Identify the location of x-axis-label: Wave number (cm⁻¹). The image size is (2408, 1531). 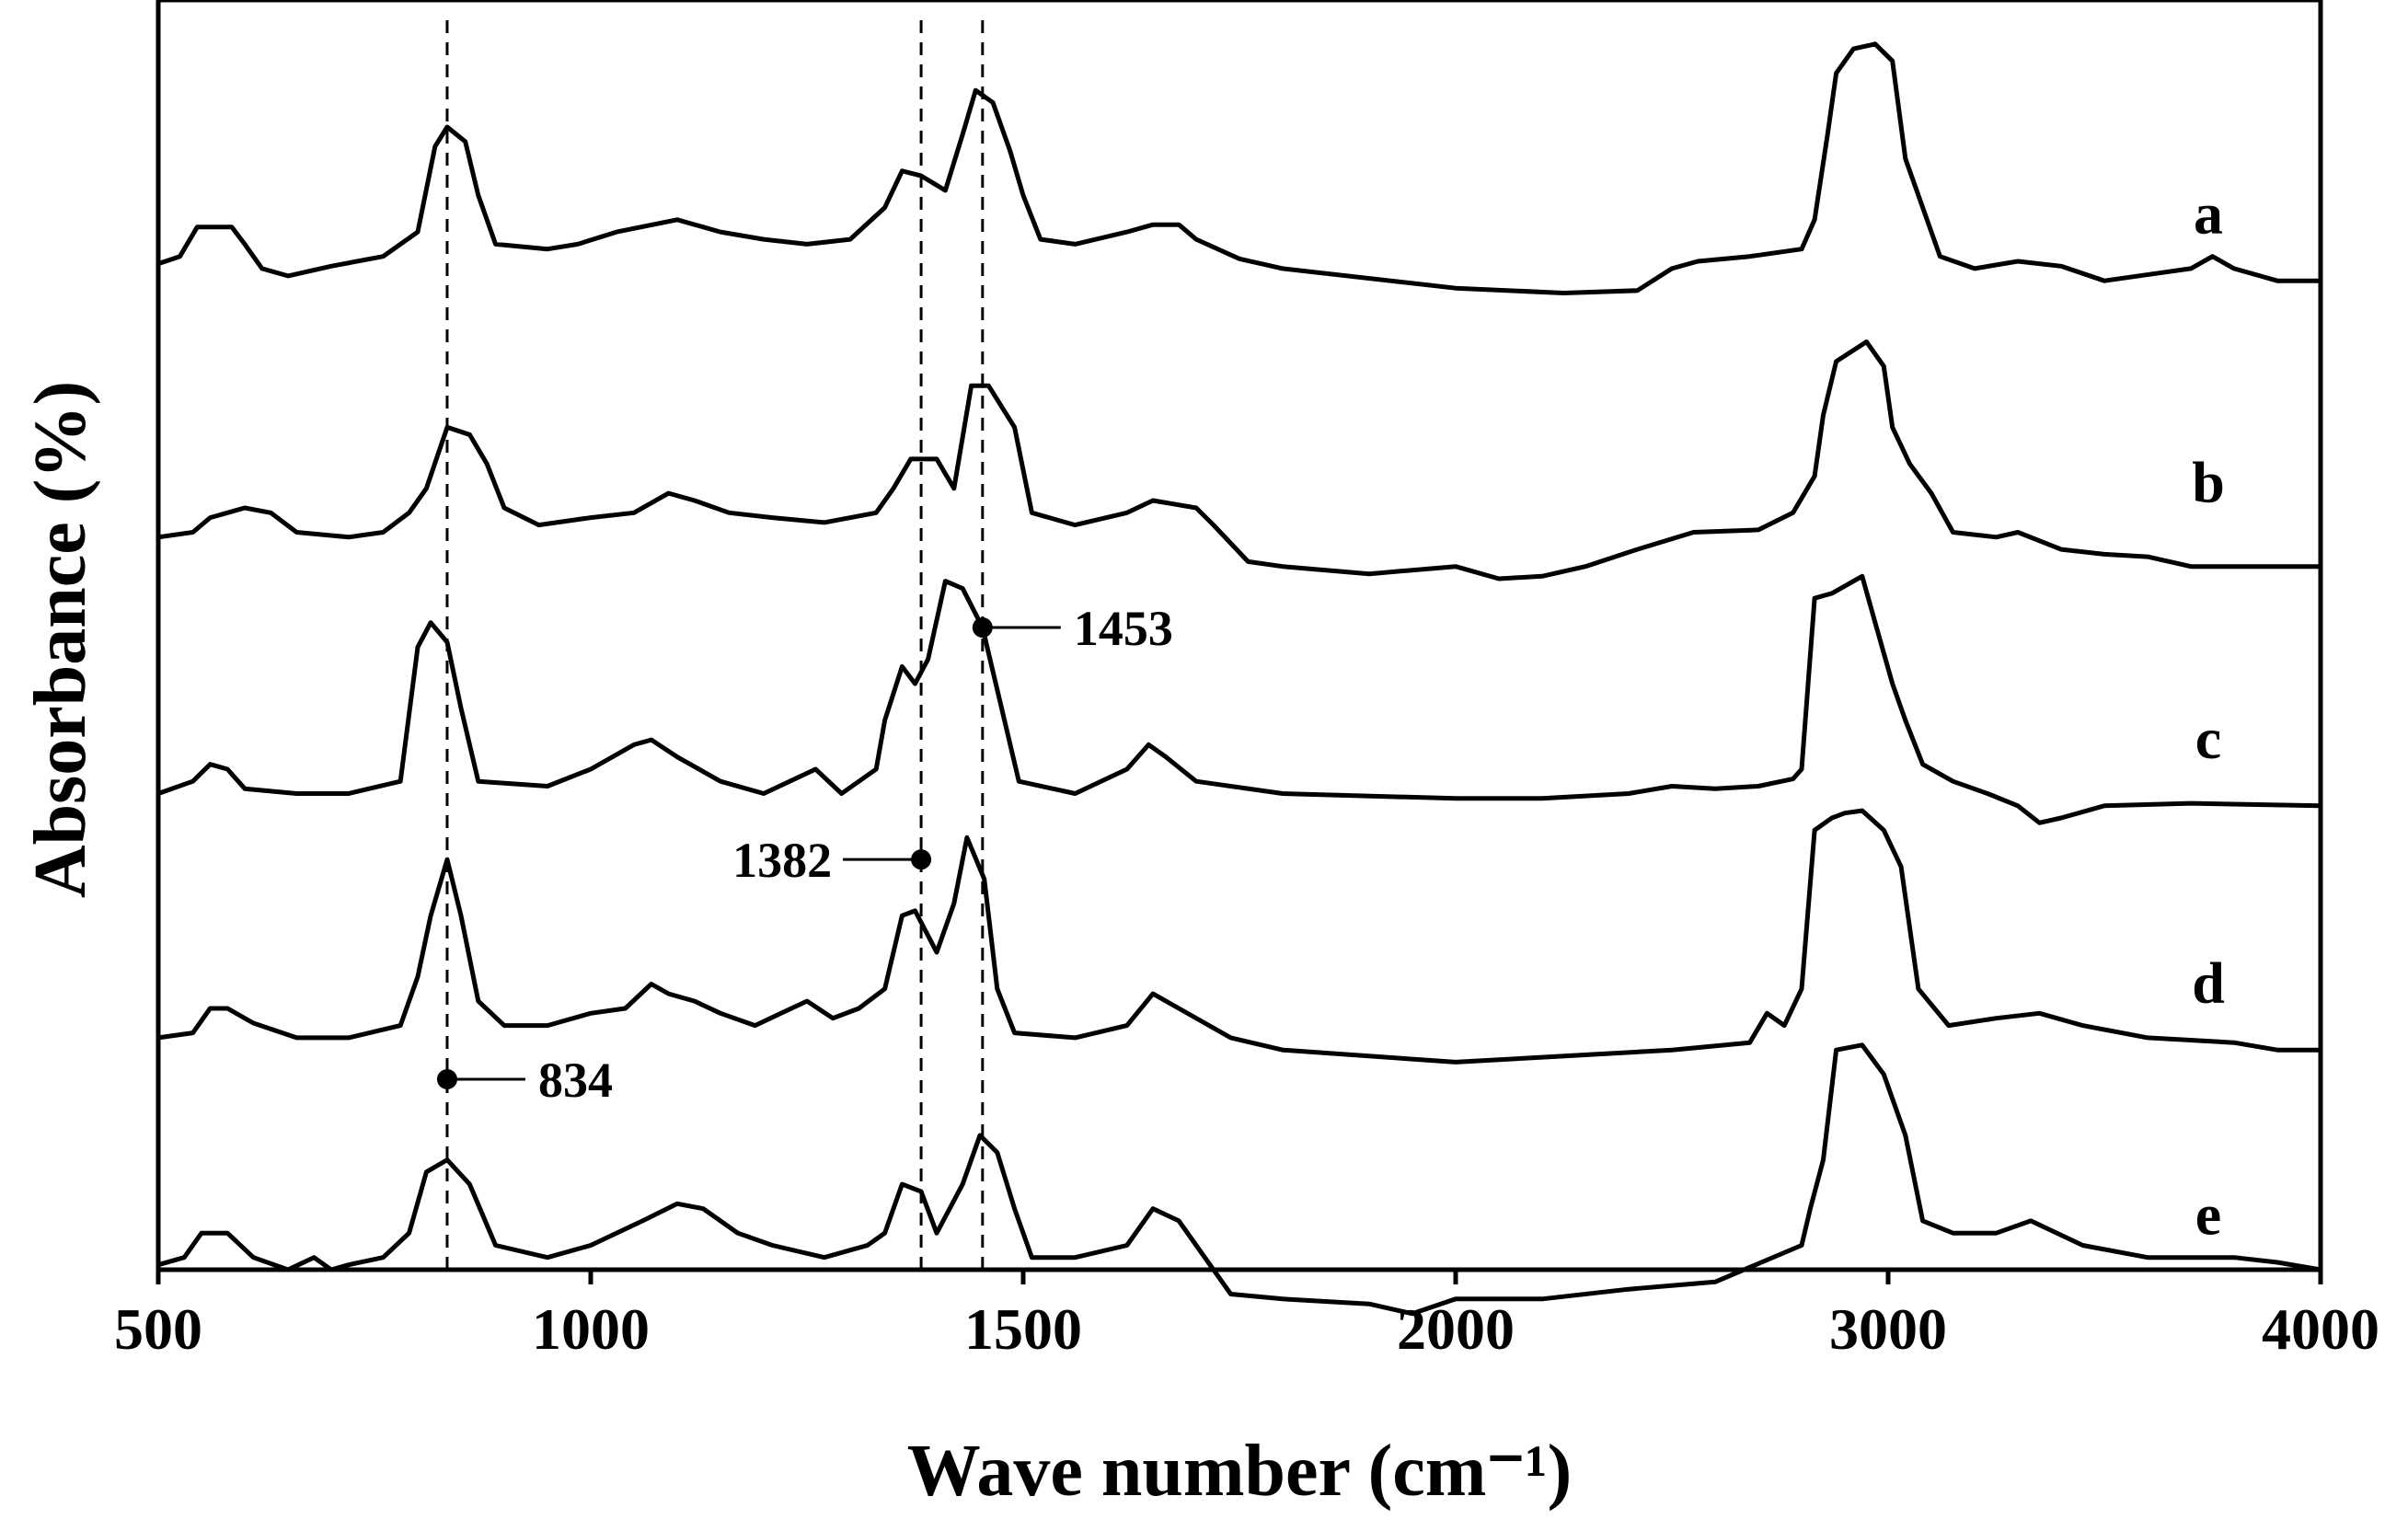
(1239, 1471).